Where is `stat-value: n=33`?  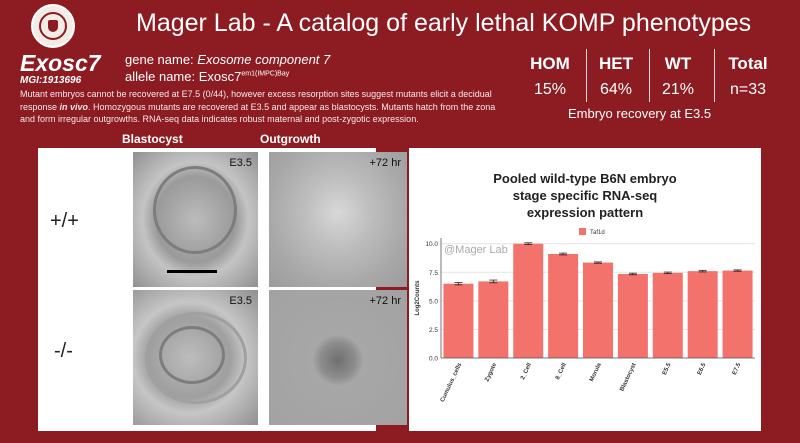 stat-value: n=33 is located at coordinates (748, 89).